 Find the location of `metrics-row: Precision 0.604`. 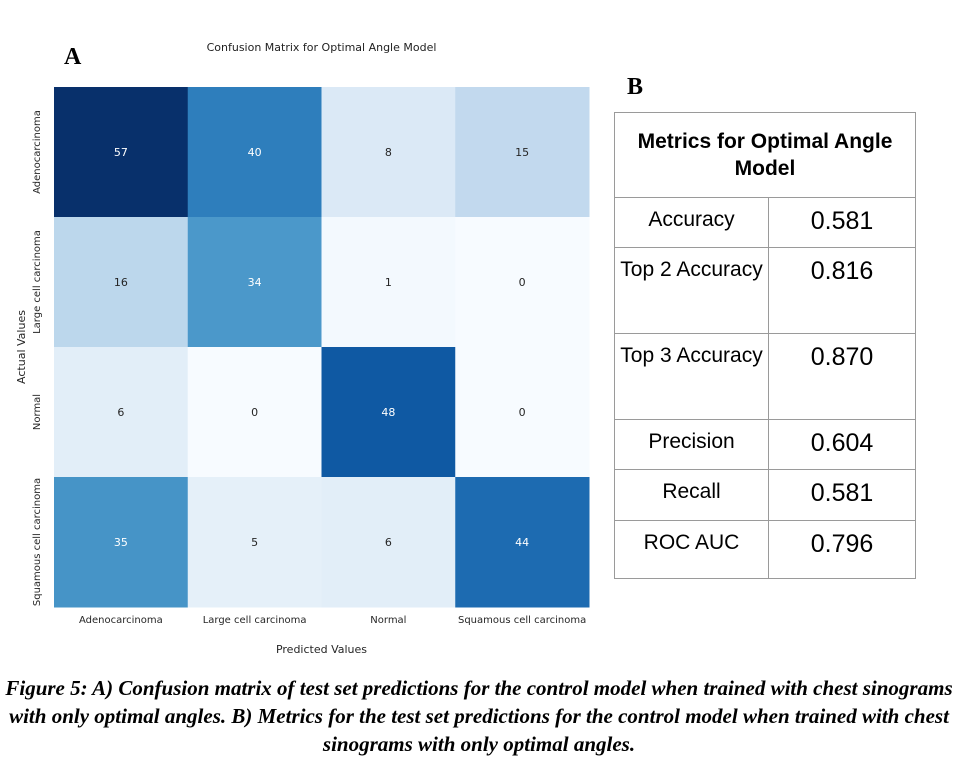

metrics-row: Precision 0.604 is located at coordinates (765, 444).